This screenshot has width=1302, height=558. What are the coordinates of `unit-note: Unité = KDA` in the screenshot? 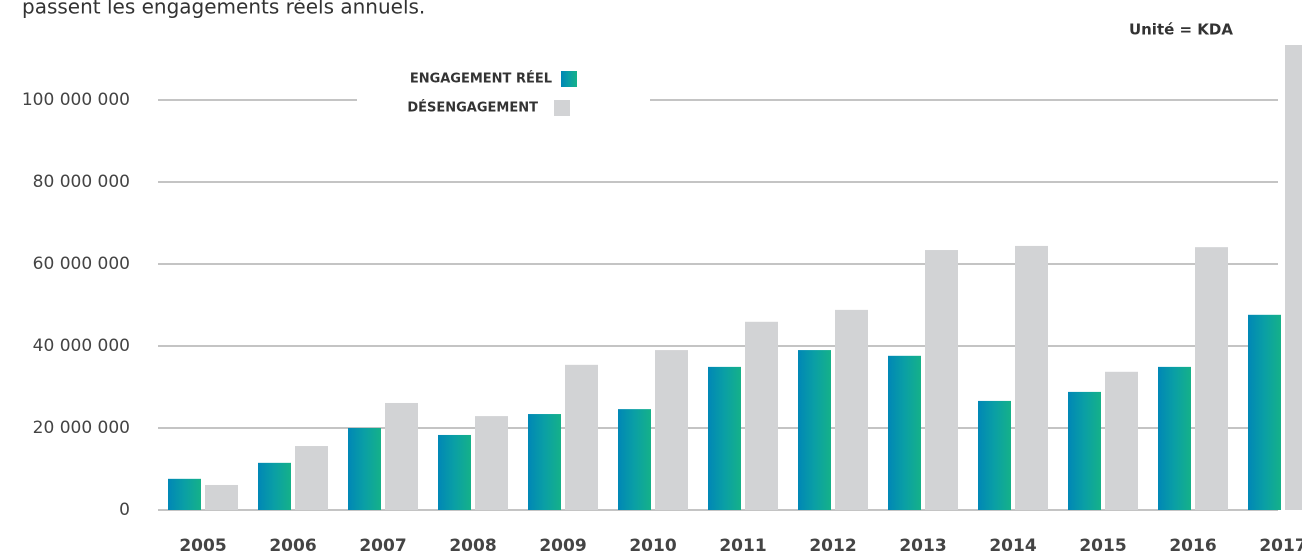 It's located at (1181, 30).